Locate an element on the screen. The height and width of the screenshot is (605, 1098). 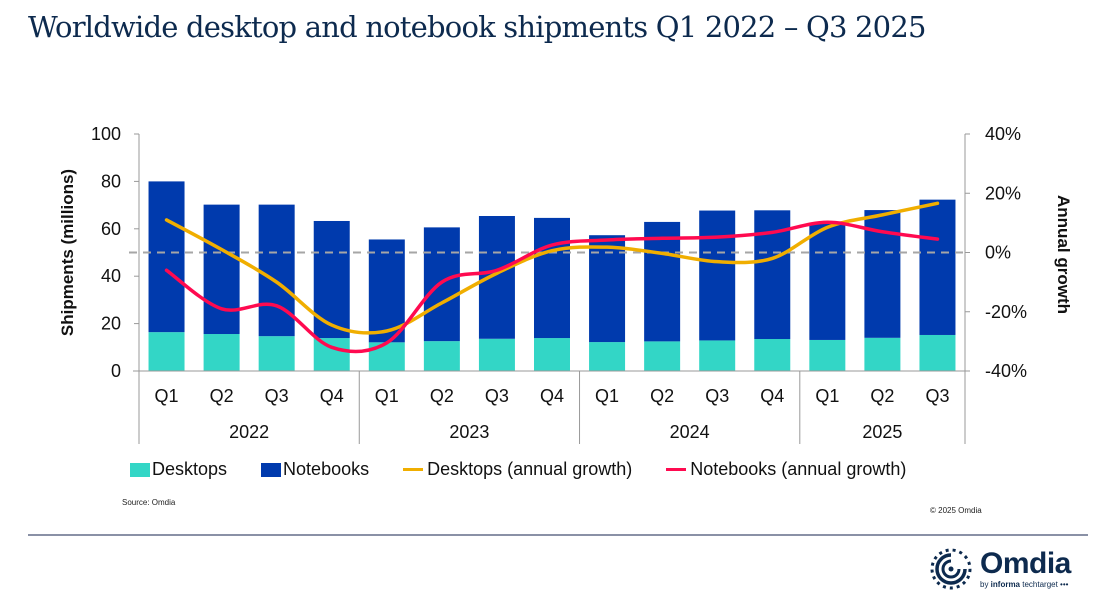
y-tick-label-left: 80 is located at coordinates (111, 181).